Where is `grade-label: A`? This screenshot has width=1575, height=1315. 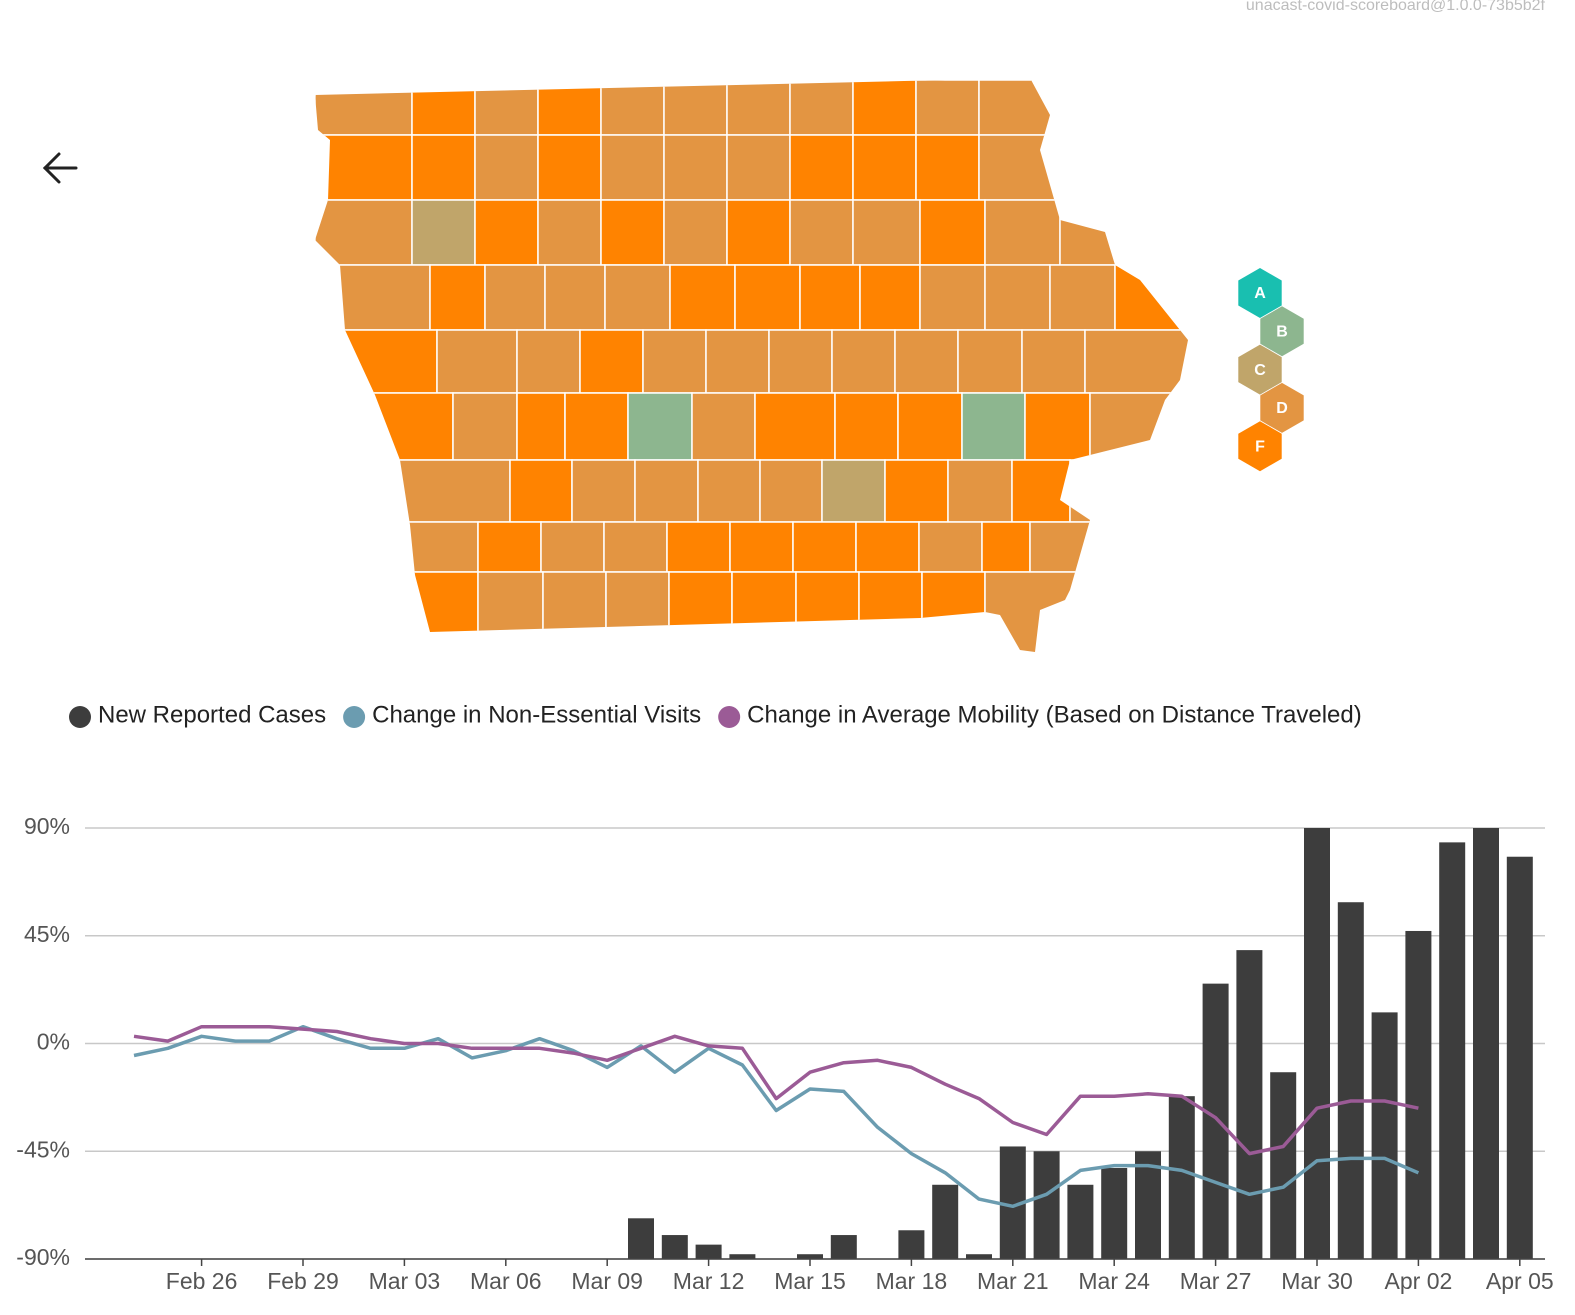 grade-label: A is located at coordinates (1260, 293).